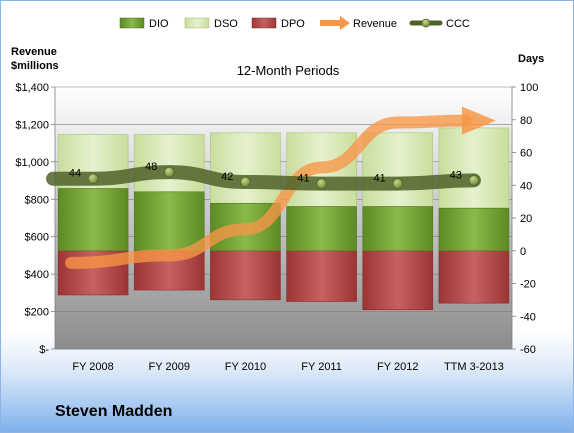 The image size is (574, 433). Describe the element at coordinates (32, 88) in the screenshot. I see `left-tick-label: $1,400` at that location.